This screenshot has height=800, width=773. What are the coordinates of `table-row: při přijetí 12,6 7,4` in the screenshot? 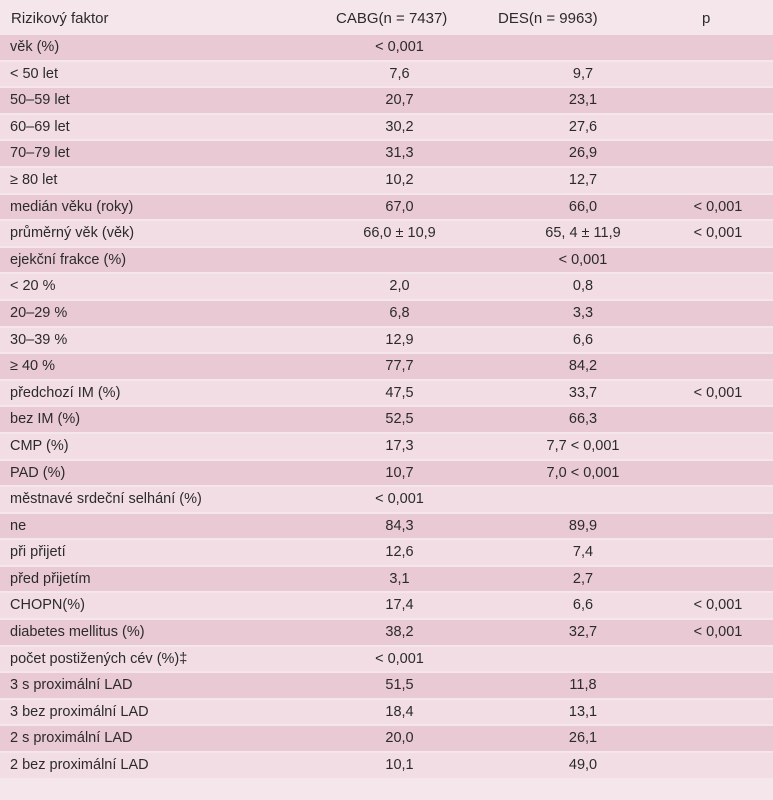 It's located at (386, 551).